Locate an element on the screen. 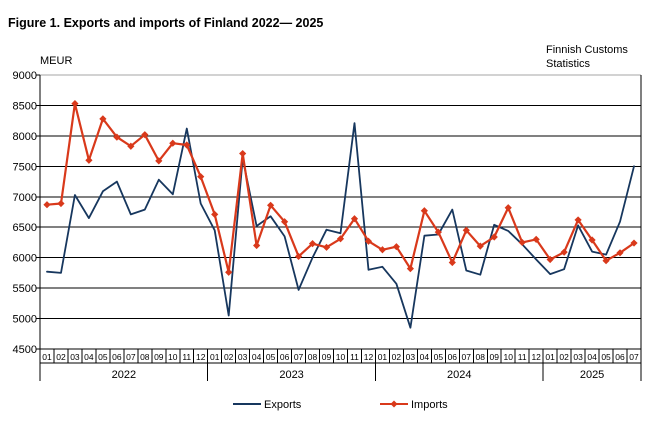 The height and width of the screenshot is (432, 661). y-tick-label: 9000 is located at coordinates (25, 76).